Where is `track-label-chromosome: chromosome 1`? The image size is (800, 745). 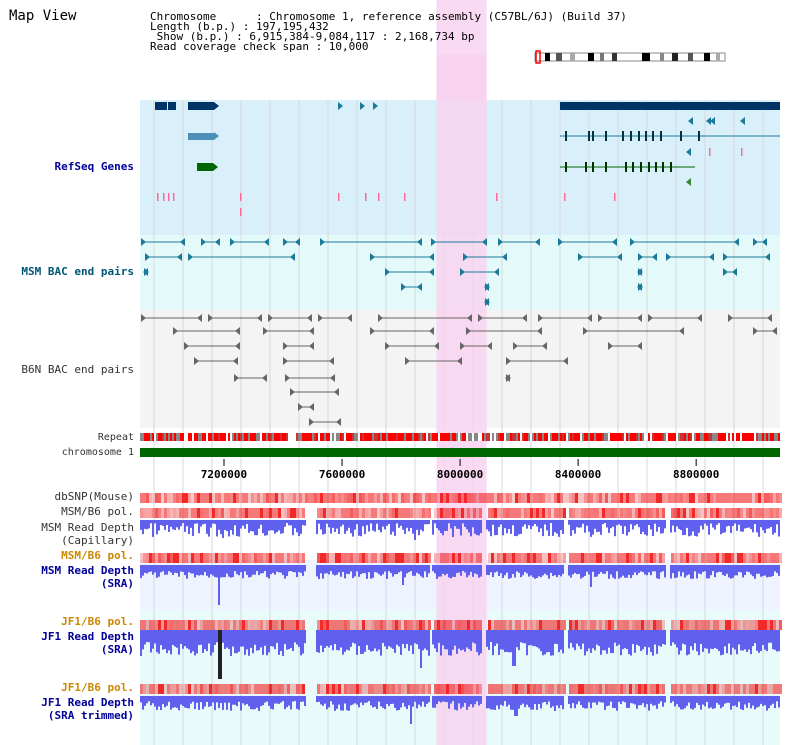
track-label-chromosome: chromosome 1 is located at coordinates (97, 452).